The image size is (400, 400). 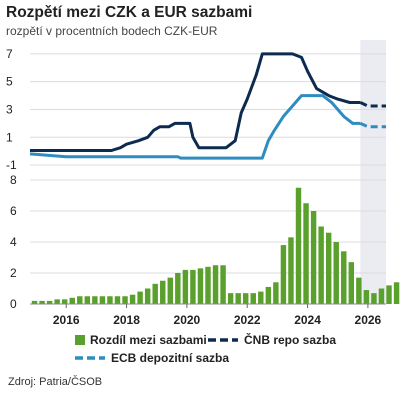 I want to click on chart-title: Rozpětí mezi CZK a EUR sazbami, so click(x=129, y=12).